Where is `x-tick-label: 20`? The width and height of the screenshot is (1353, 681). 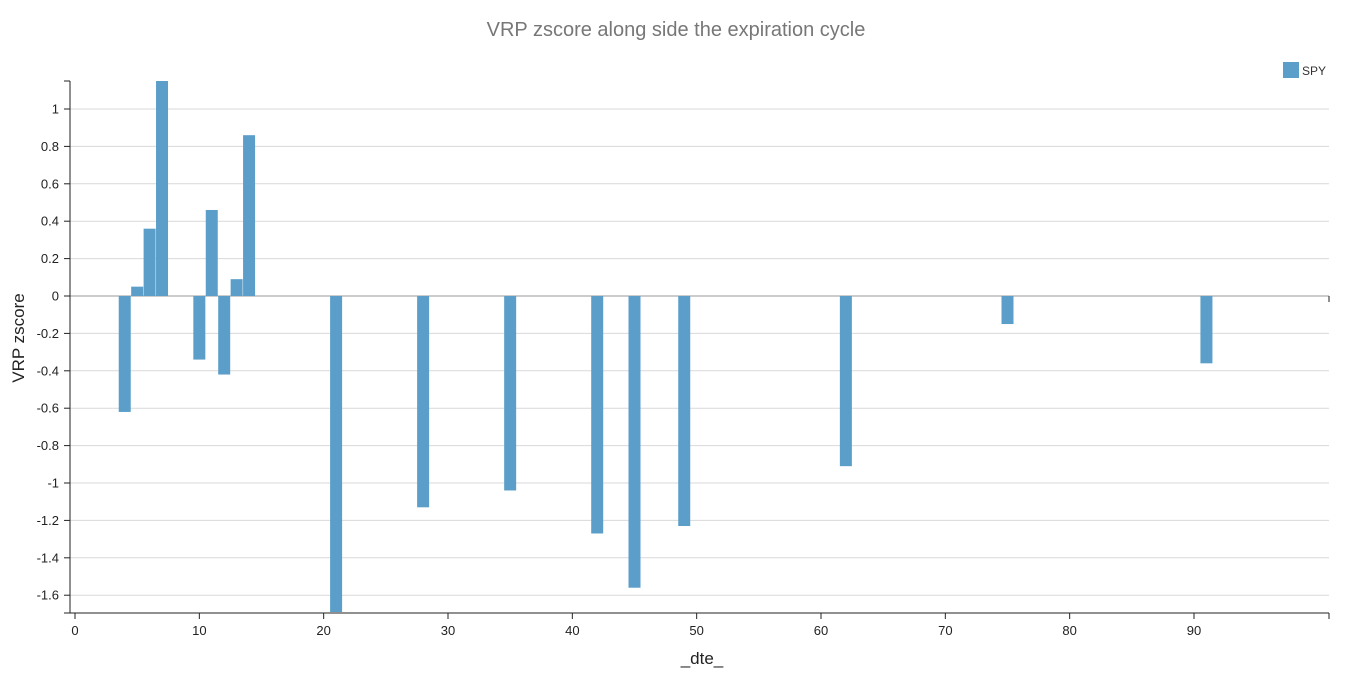 x-tick-label: 20 is located at coordinates (323, 630).